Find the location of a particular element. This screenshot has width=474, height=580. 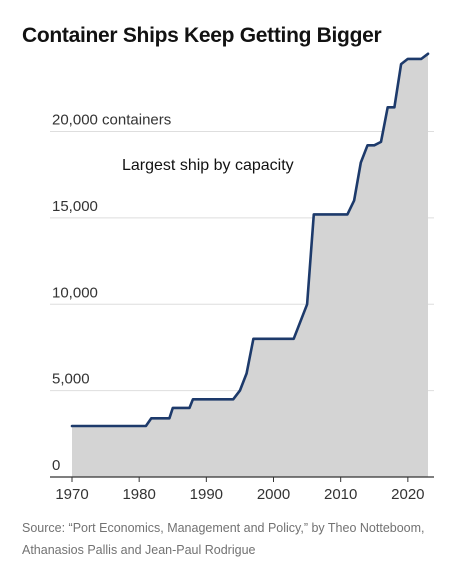

x-tick-label: 2000 is located at coordinates (273, 494).